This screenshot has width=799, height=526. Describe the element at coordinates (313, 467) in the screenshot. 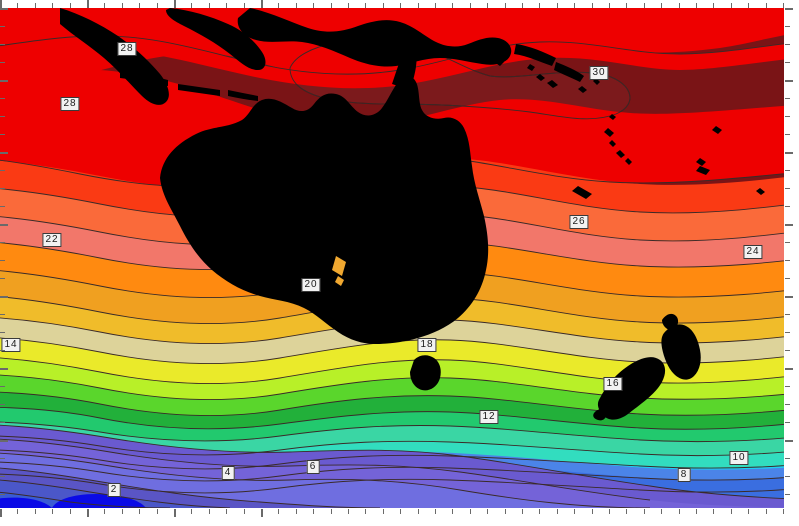

I see `contour-label-6: 6` at that location.